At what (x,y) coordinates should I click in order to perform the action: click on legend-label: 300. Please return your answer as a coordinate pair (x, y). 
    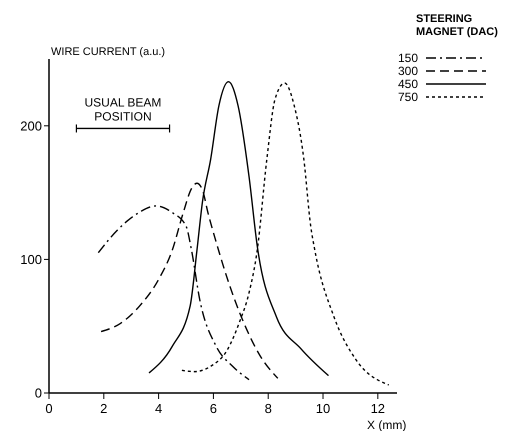
    Looking at the image, I should click on (408, 71).